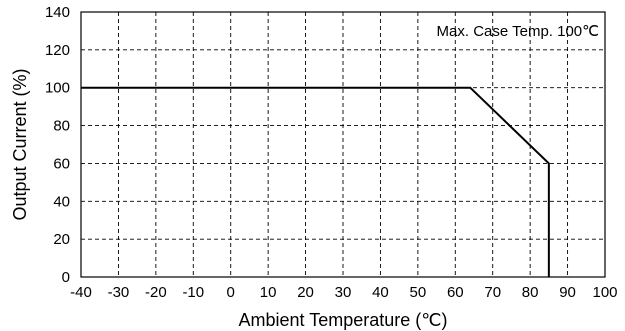  What do you see at coordinates (231, 292) in the screenshot?
I see `x-tick-label: 0` at bounding box center [231, 292].